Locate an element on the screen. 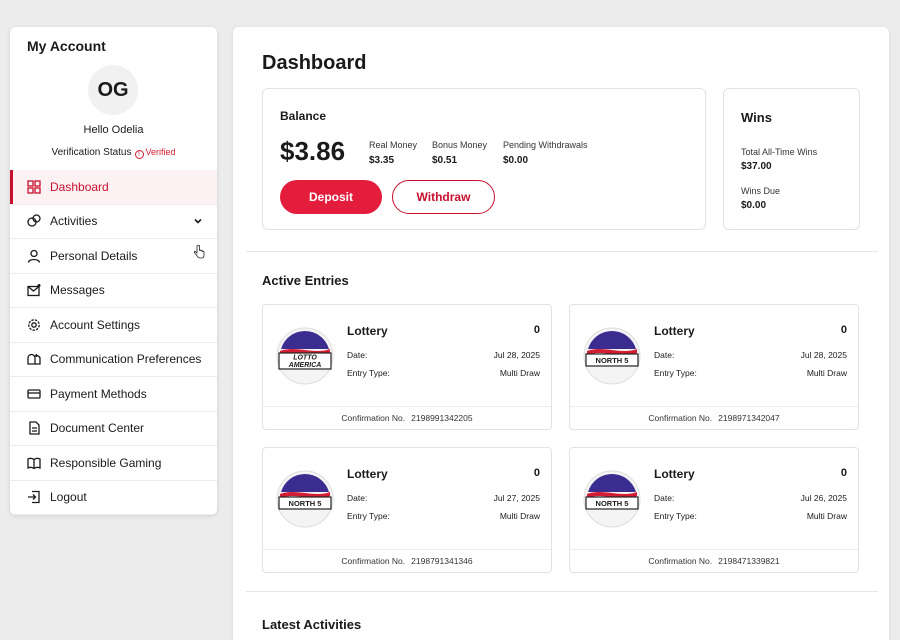 This screenshot has width=900, height=640. divider is located at coordinates (562, 591).